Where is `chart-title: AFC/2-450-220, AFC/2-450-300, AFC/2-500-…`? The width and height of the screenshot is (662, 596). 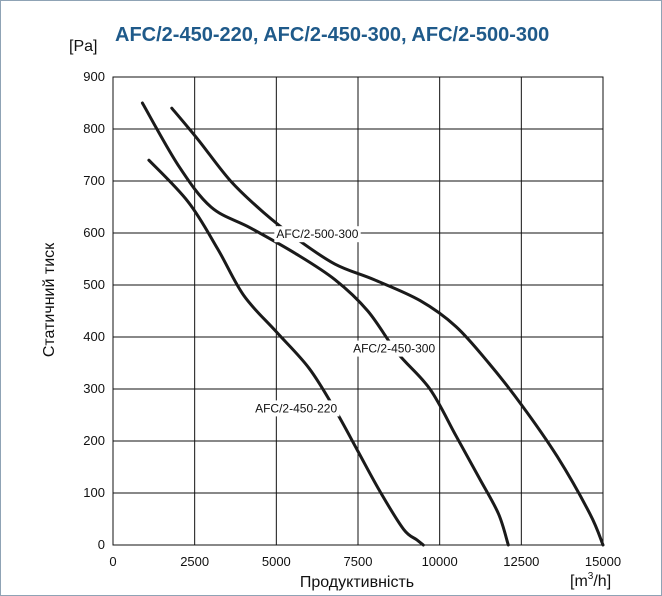
chart-title: AFC/2-450-220, AFC/2-450-300, AFC/2-500-… is located at coordinates (332, 35).